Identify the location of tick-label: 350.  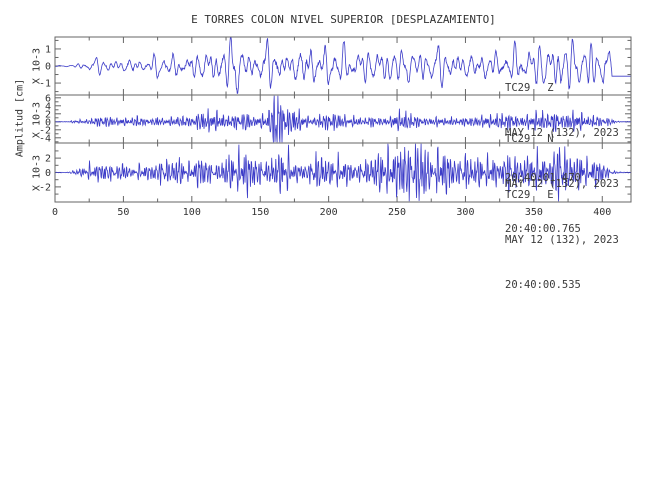
(534, 212).